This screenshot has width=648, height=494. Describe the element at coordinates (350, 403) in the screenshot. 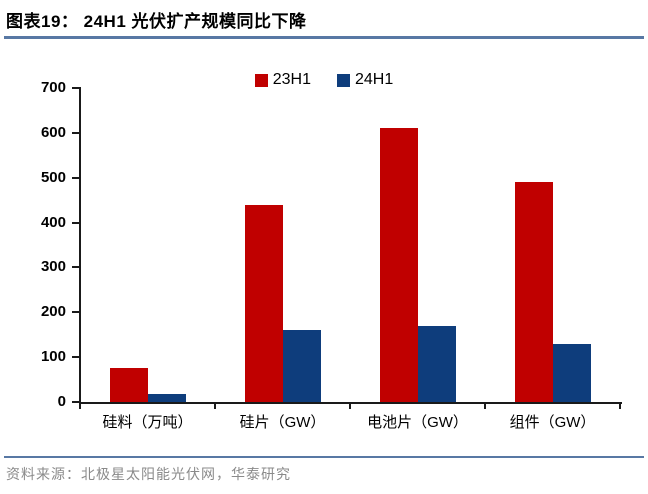

I see `x-axis-line` at that location.